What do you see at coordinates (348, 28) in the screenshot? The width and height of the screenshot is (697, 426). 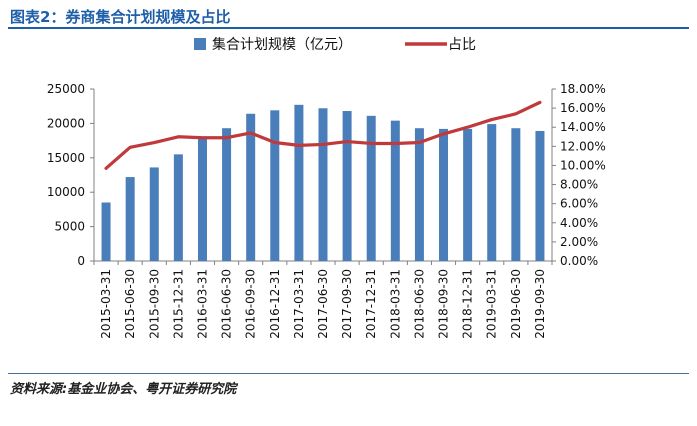 I see `title-rule` at bounding box center [348, 28].